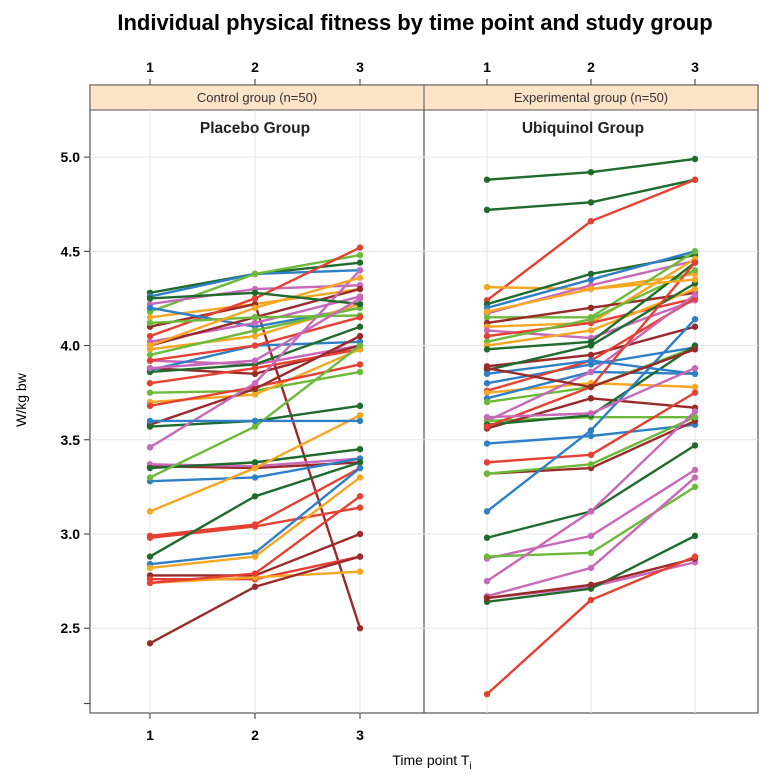 The height and width of the screenshot is (776, 769). Describe the element at coordinates (71, 346) in the screenshot. I see `y-tick-label: 4.0` at that location.